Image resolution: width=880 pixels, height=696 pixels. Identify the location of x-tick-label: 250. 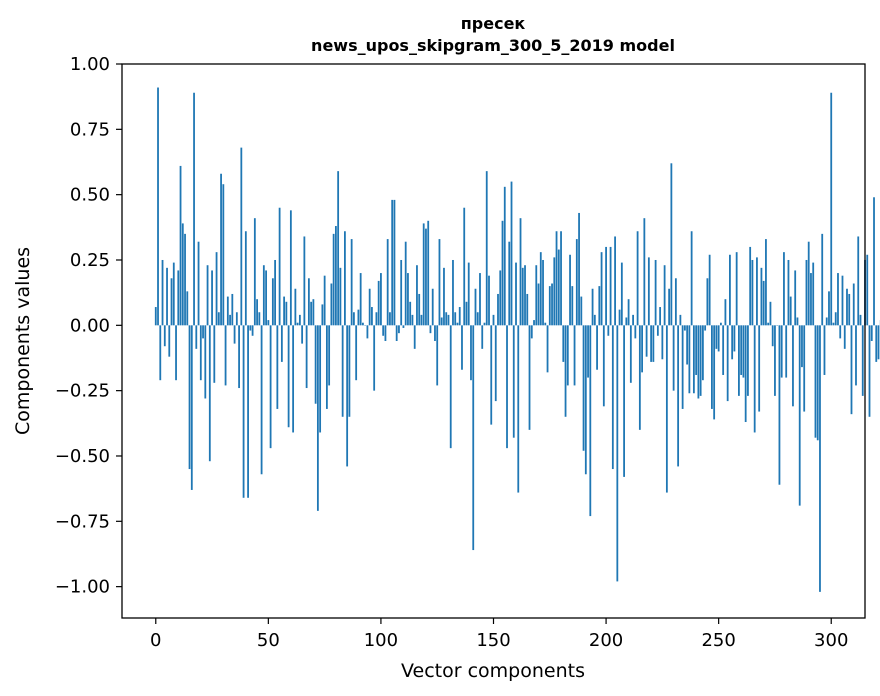
(718, 640).